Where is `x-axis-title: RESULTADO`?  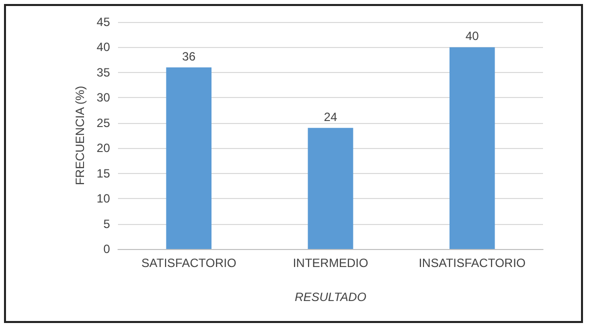
x-axis-title: RESULTADO is located at coordinates (330, 297).